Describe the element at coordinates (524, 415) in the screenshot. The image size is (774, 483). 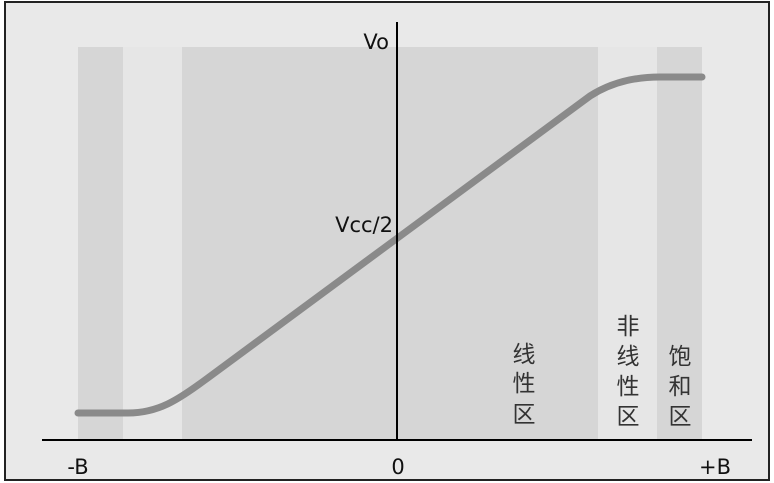
I see `region-linear-char-3: 区` at that location.